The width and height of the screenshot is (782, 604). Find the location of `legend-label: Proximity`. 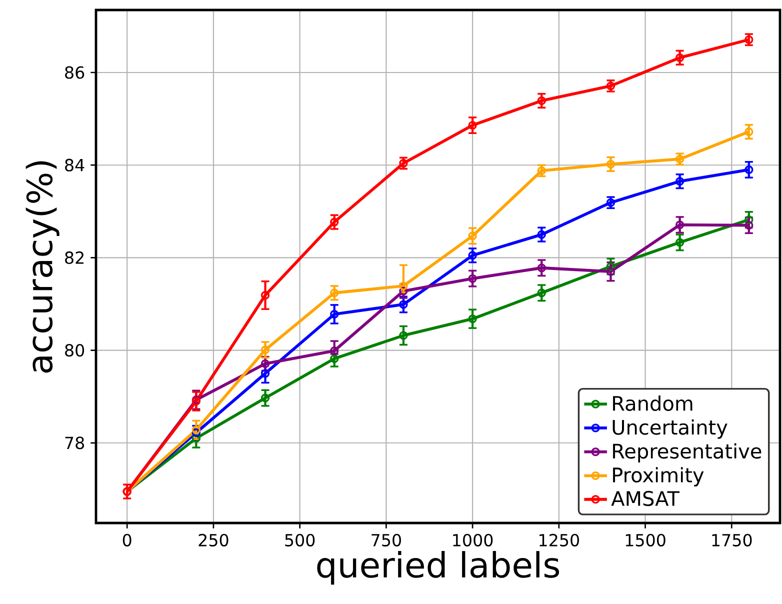

legend-label: Proximity is located at coordinates (658, 476).